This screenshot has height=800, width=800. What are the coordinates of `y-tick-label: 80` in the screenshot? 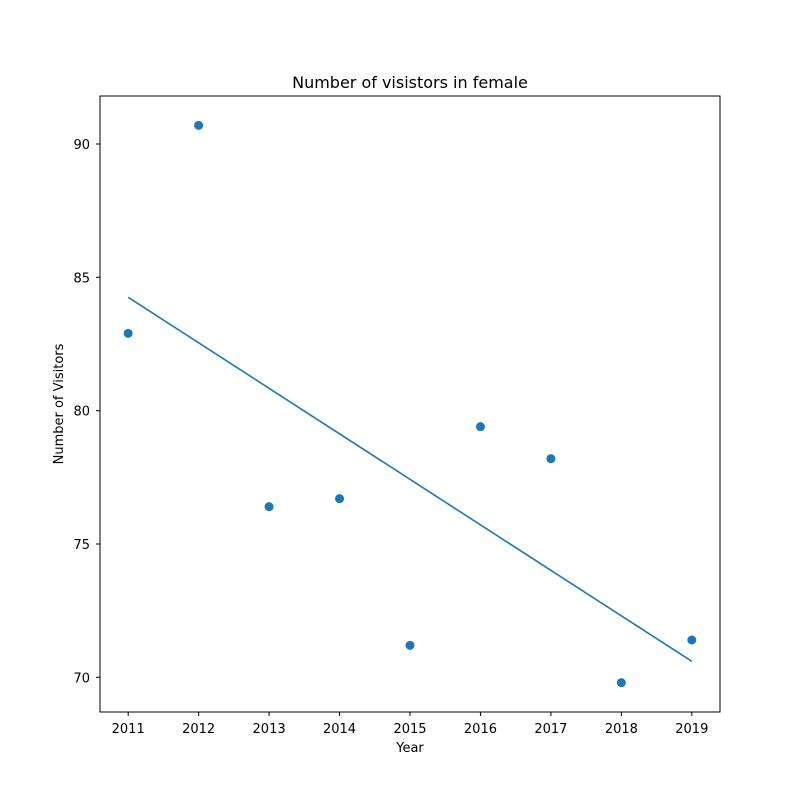 It's located at (81, 412).